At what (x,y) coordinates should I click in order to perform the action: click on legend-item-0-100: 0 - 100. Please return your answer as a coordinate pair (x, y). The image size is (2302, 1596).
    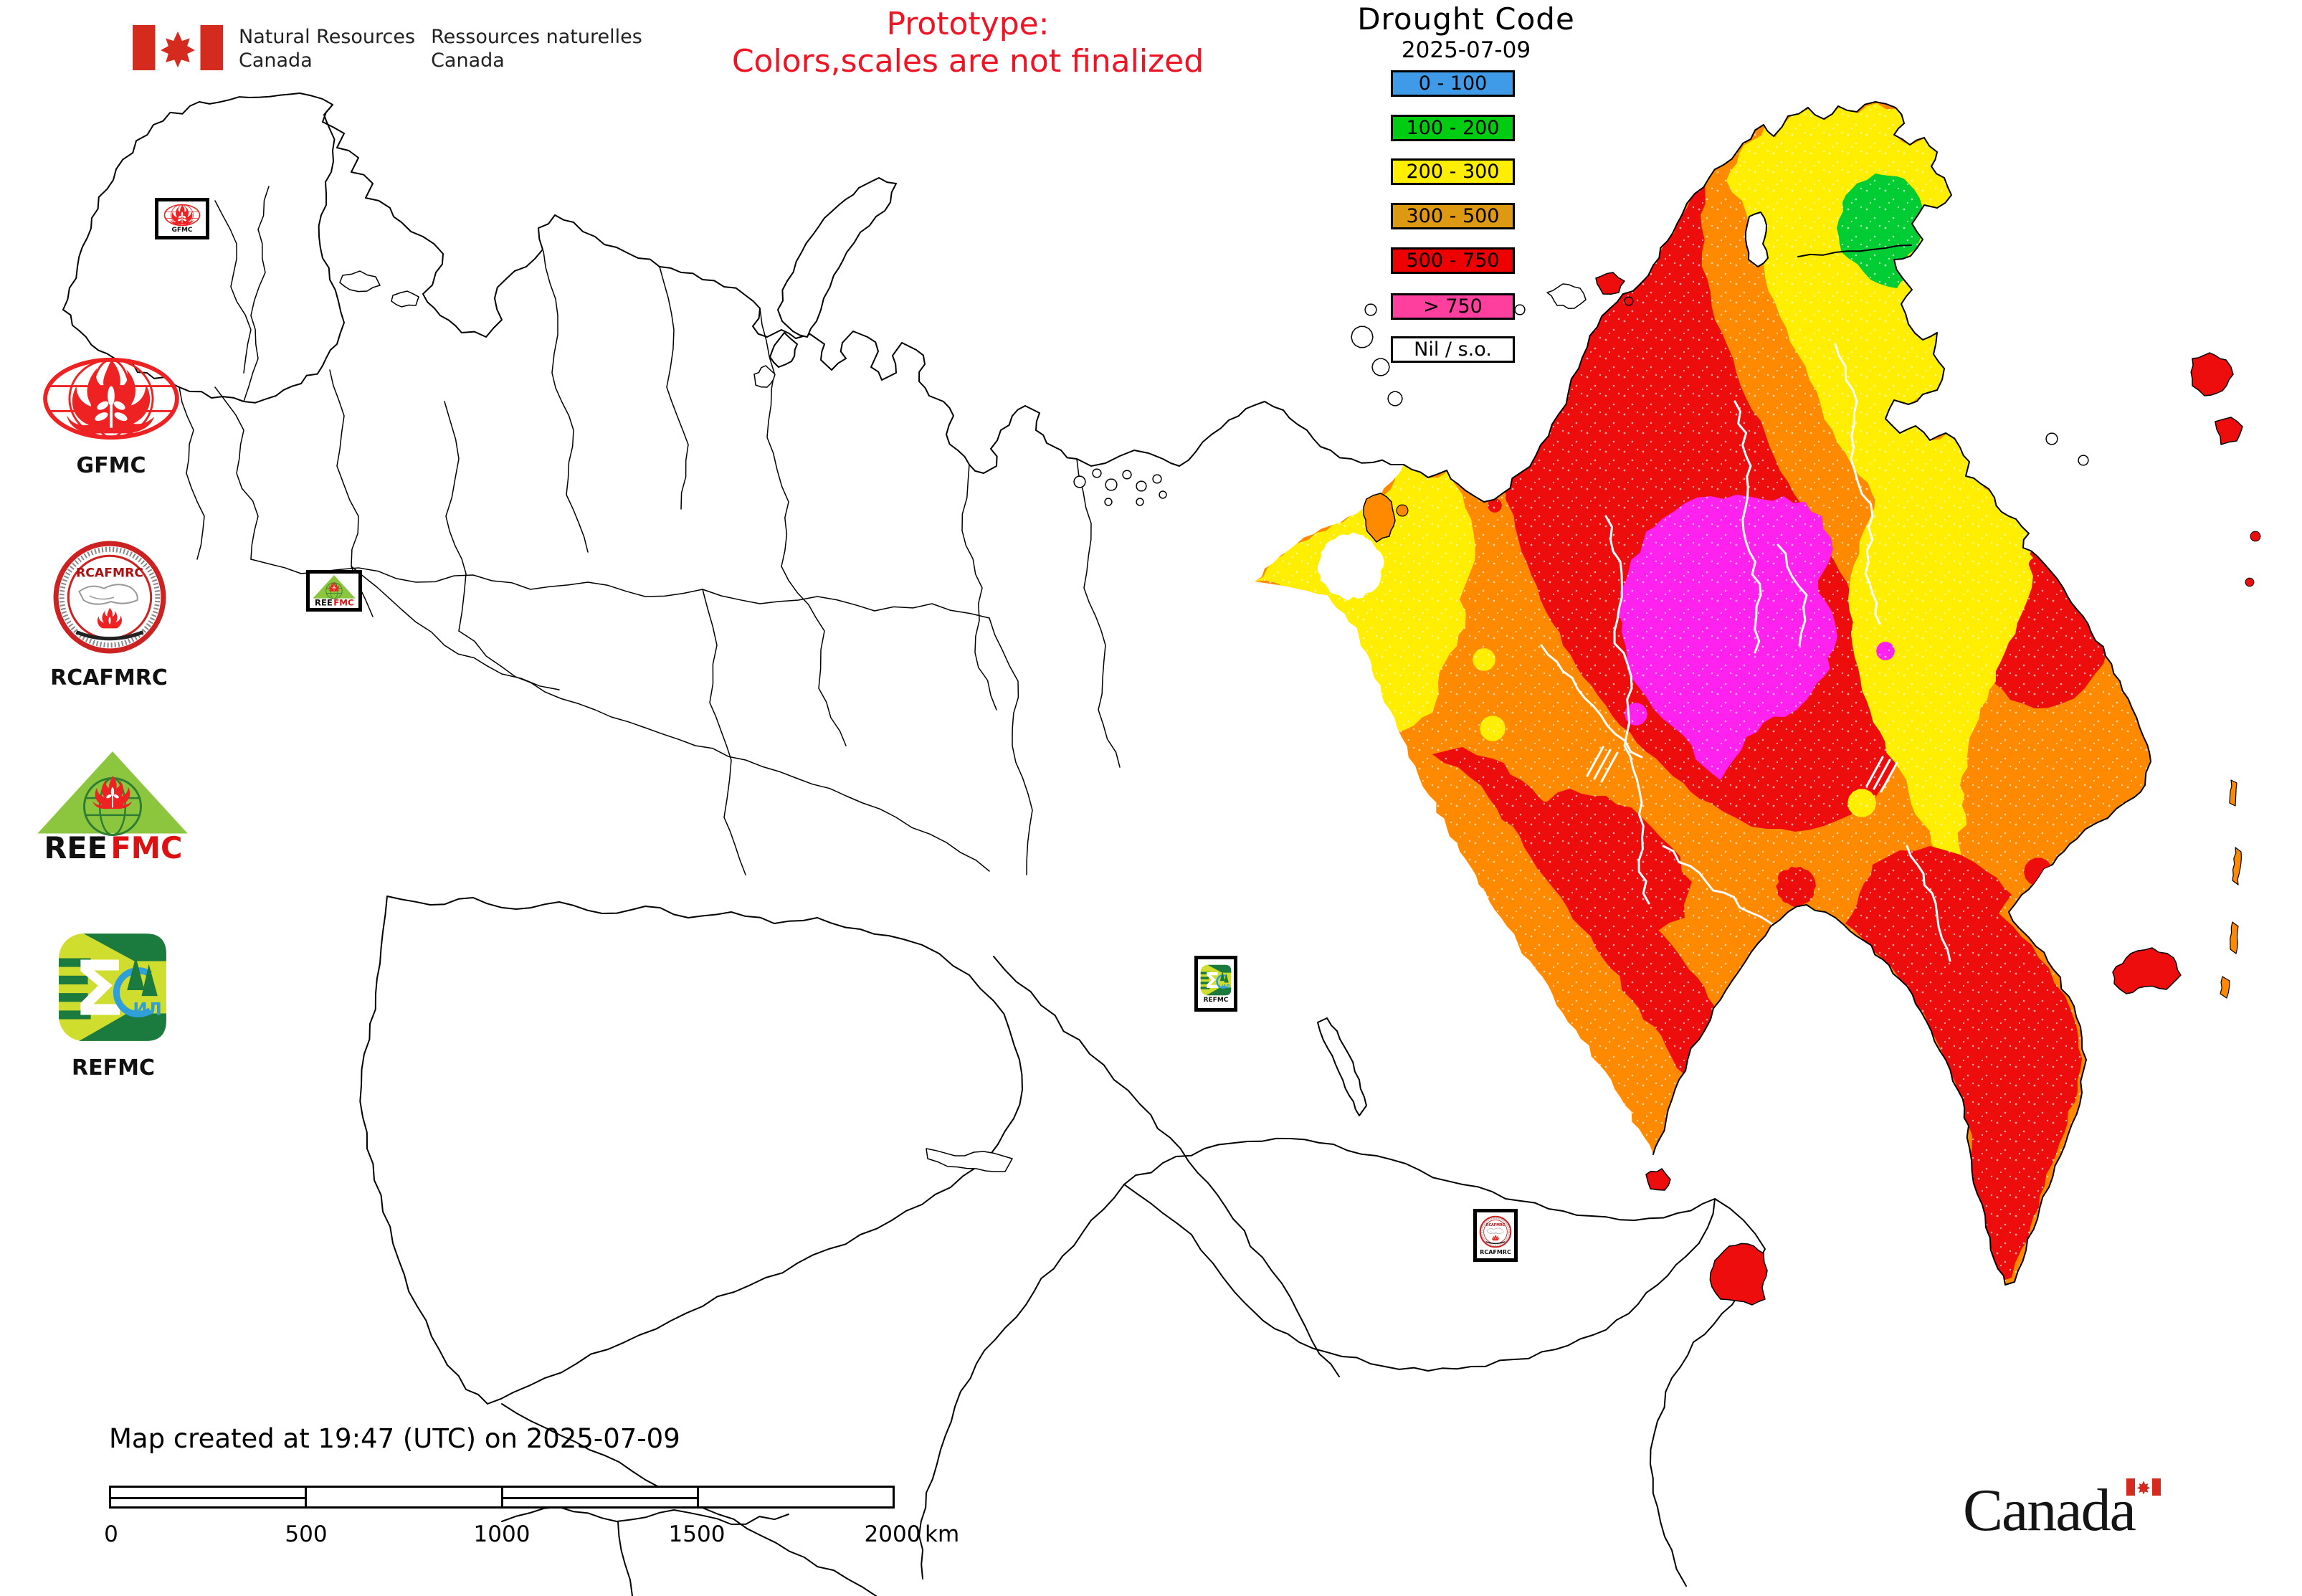
    Looking at the image, I should click on (1453, 83).